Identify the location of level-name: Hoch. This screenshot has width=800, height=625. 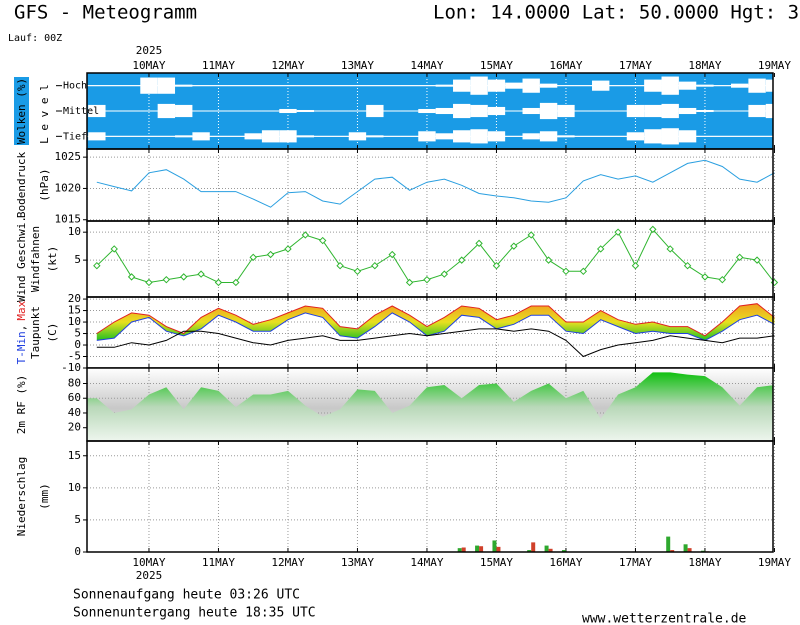
(75, 86).